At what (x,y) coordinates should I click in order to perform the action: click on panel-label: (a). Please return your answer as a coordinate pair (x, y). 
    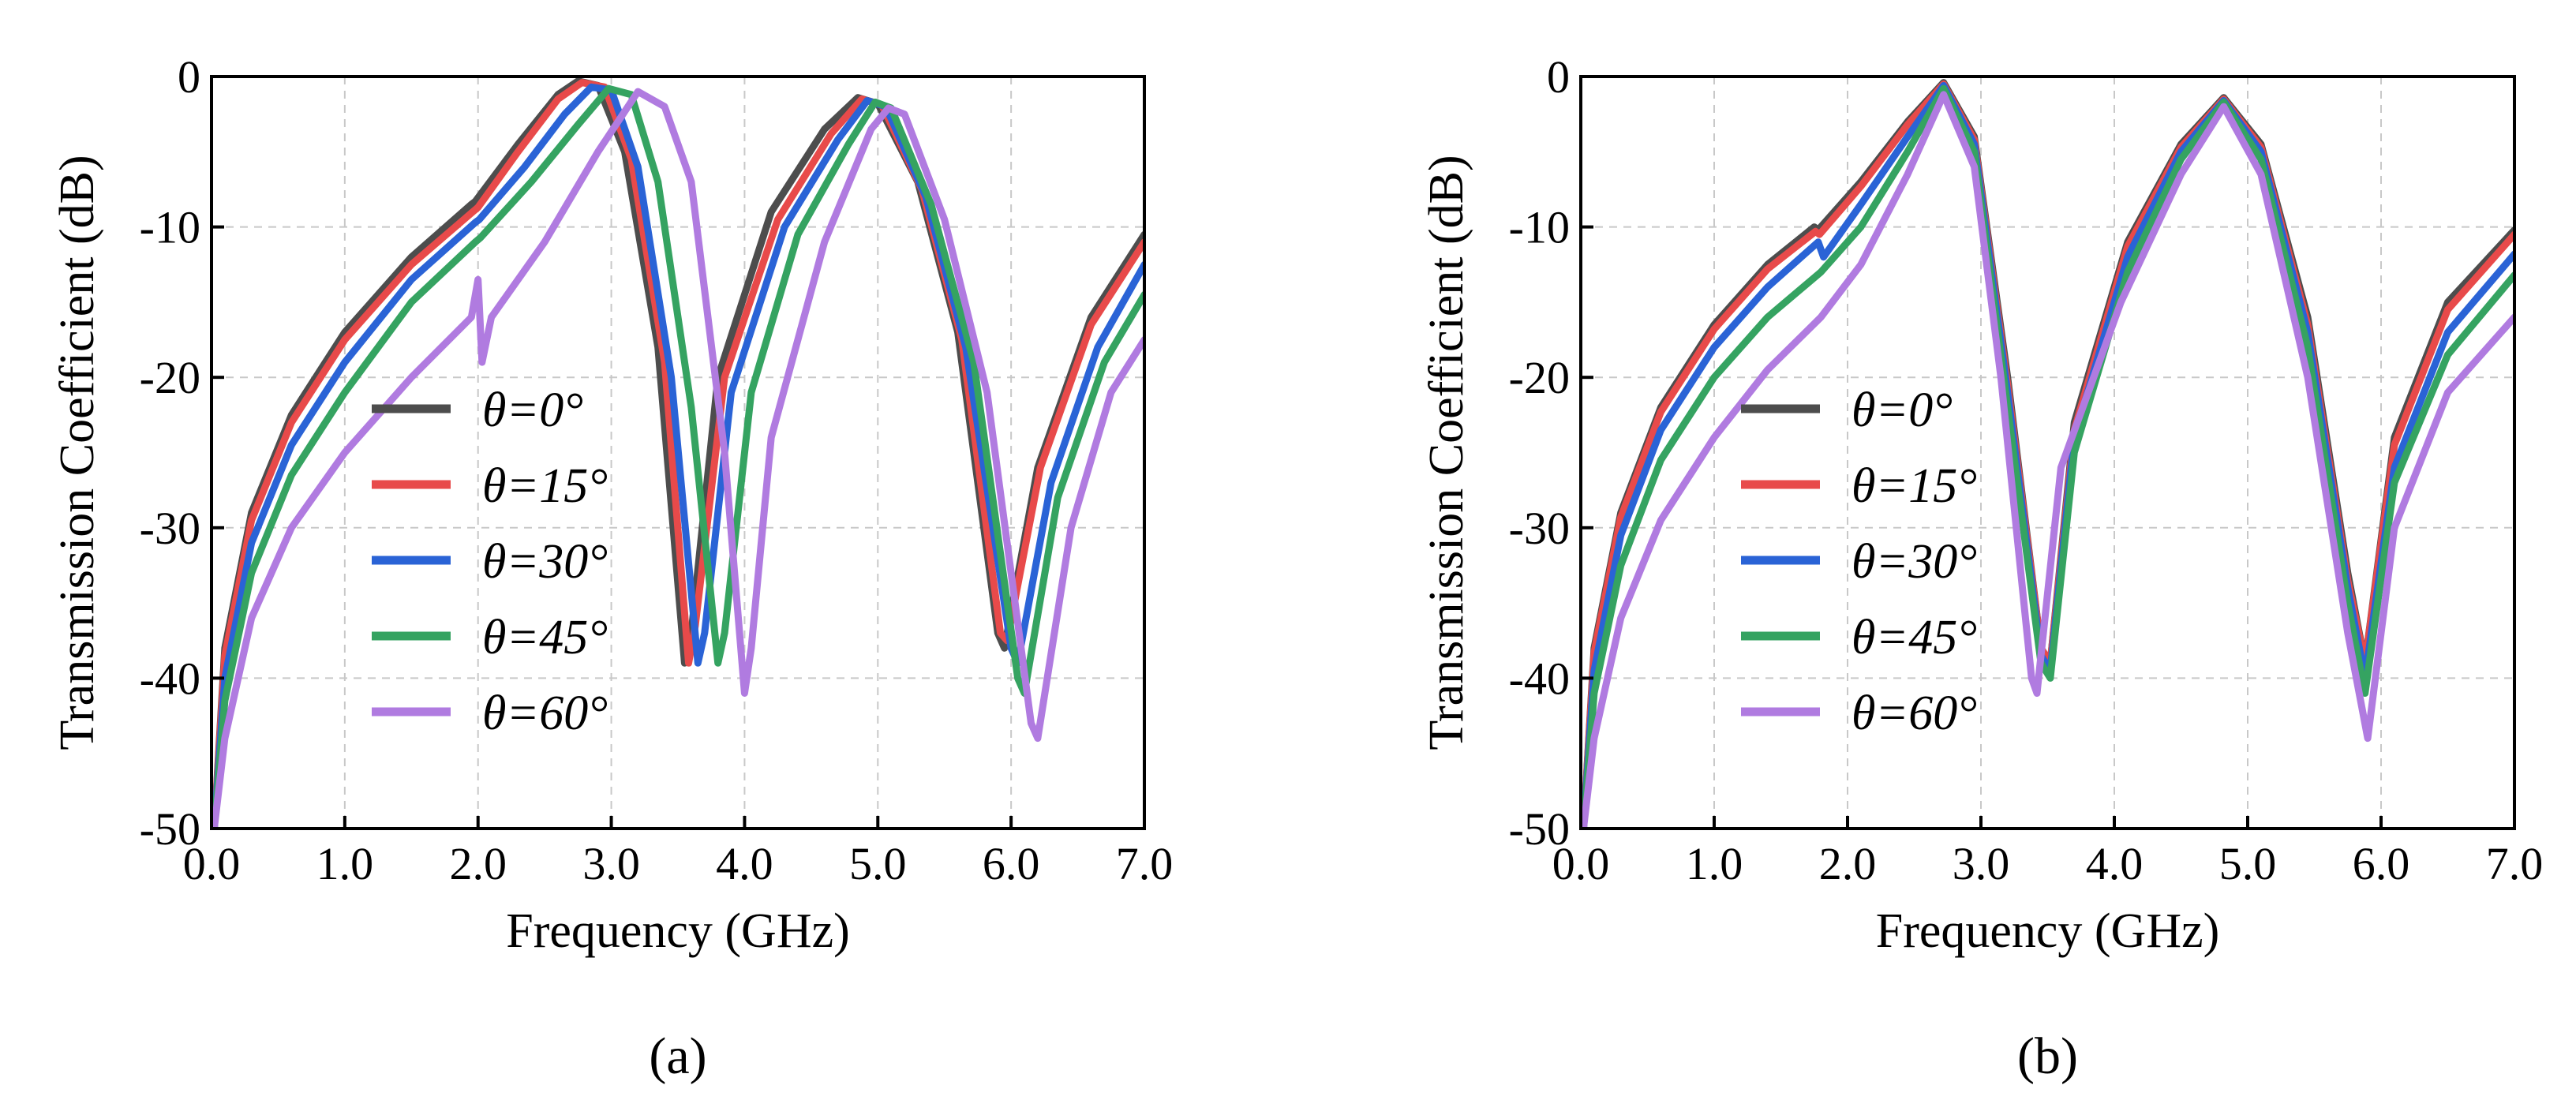
    Looking at the image, I should click on (677, 1056).